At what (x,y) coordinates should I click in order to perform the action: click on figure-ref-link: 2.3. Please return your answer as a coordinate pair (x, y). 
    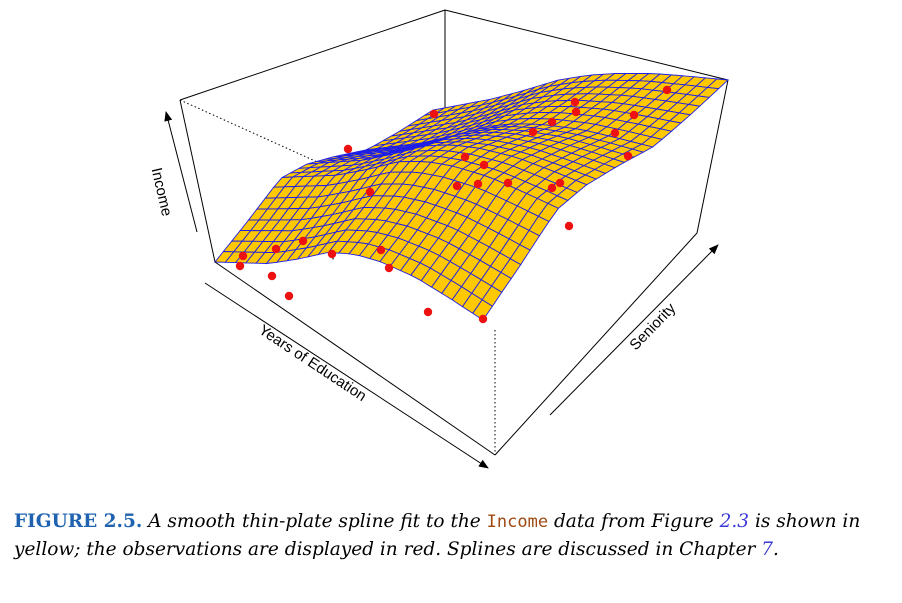
    Looking at the image, I should click on (734, 521).